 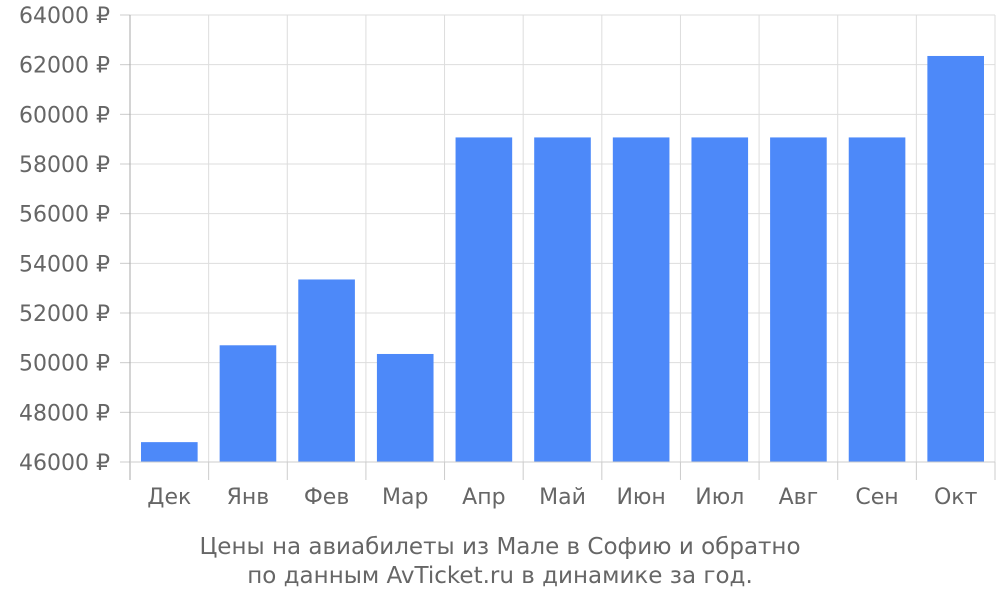 What do you see at coordinates (405, 497) in the screenshot?
I see `x-tick-label: Мар` at bounding box center [405, 497].